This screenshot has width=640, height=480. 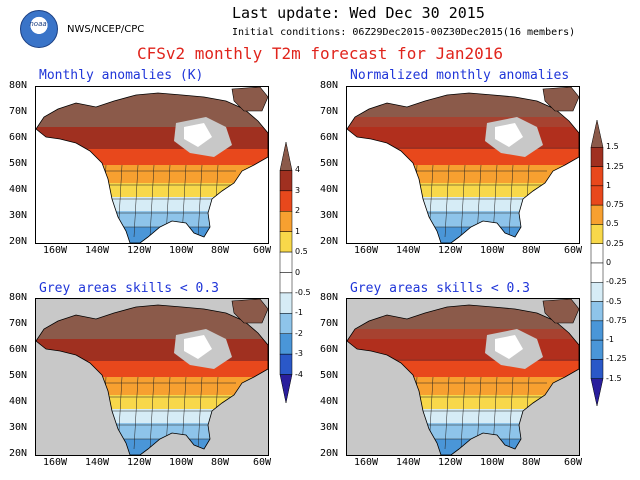 What do you see at coordinates (615, 205) in the screenshot?
I see `colorbar-label: 0.75` at bounding box center [615, 205].